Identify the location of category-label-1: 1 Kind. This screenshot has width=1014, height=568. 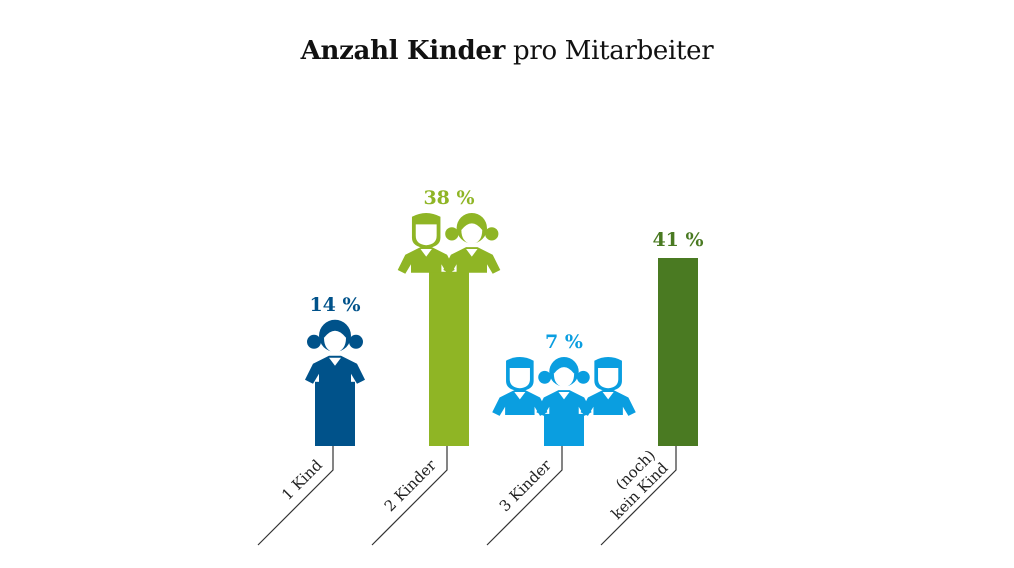
(302, 480).